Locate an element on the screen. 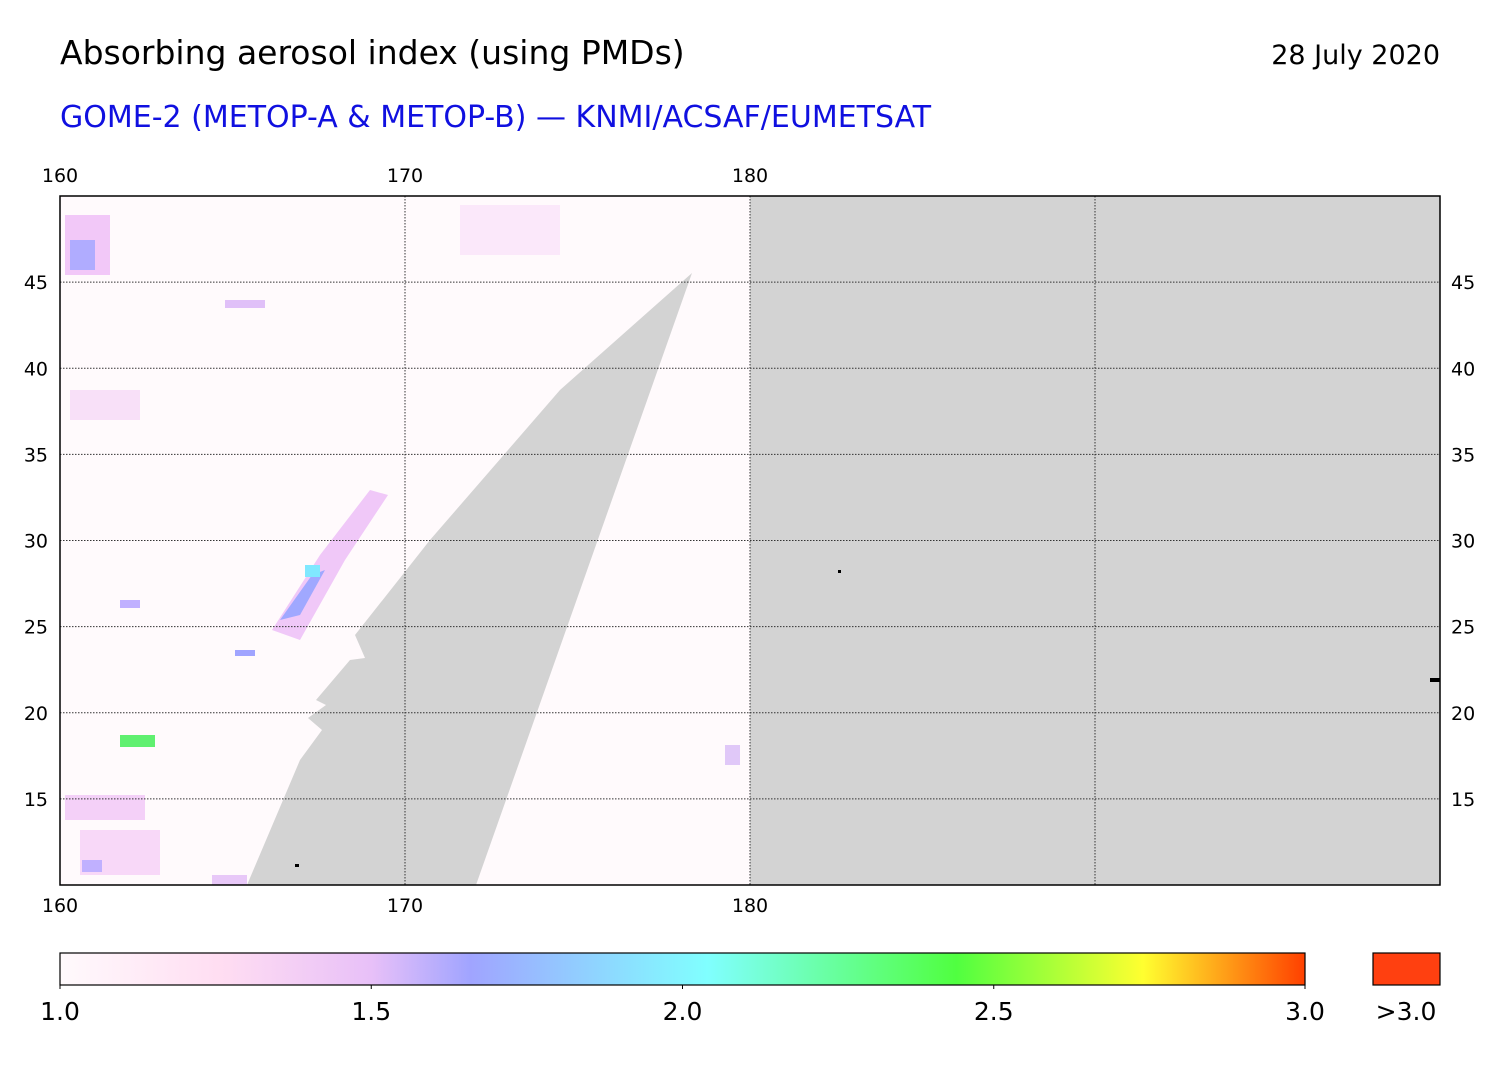 The height and width of the screenshot is (1069, 1500). colorbar-tick-label: 2.5 is located at coordinates (994, 1011).